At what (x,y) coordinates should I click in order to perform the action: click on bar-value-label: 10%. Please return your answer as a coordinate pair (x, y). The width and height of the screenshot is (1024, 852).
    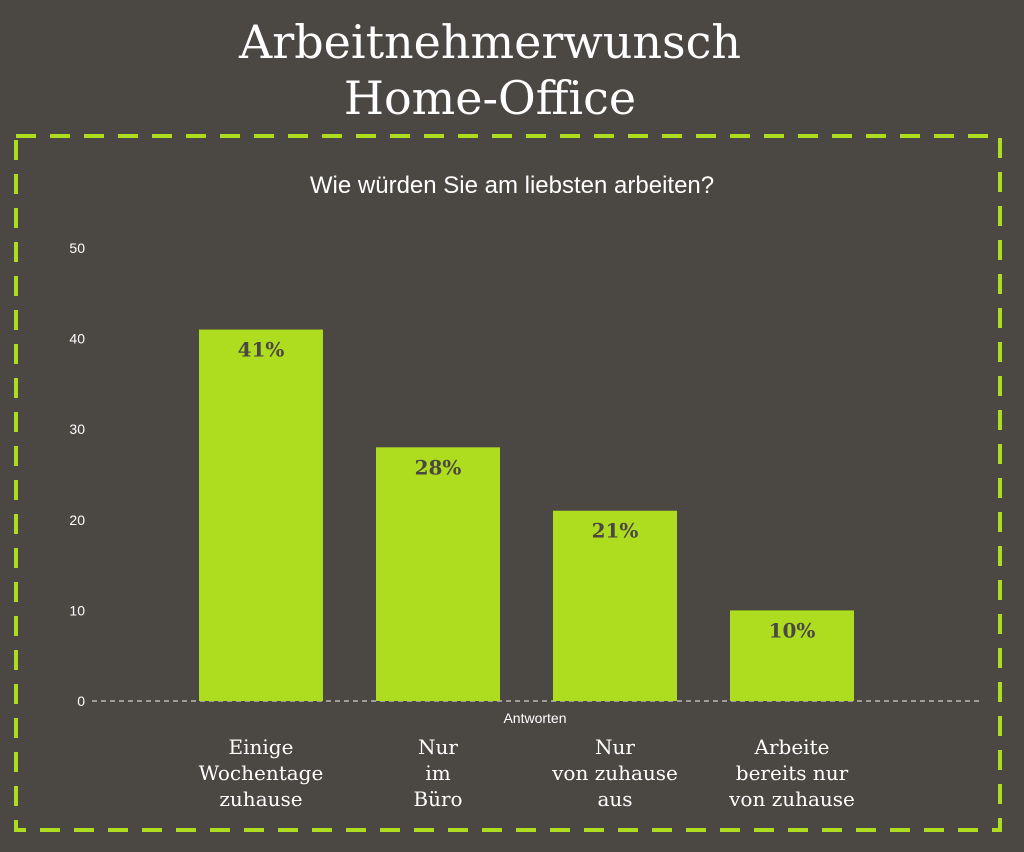
    Looking at the image, I should click on (792, 630).